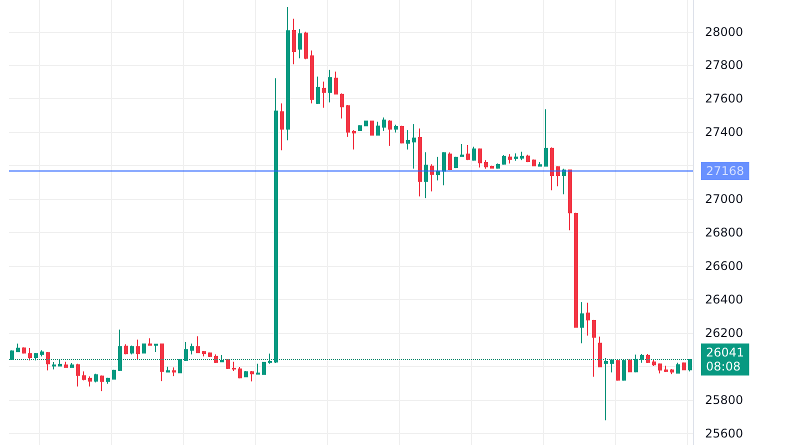 The image size is (800, 445). Describe the element at coordinates (724, 433) in the screenshot. I see `y-tick-label: 25600` at that location.